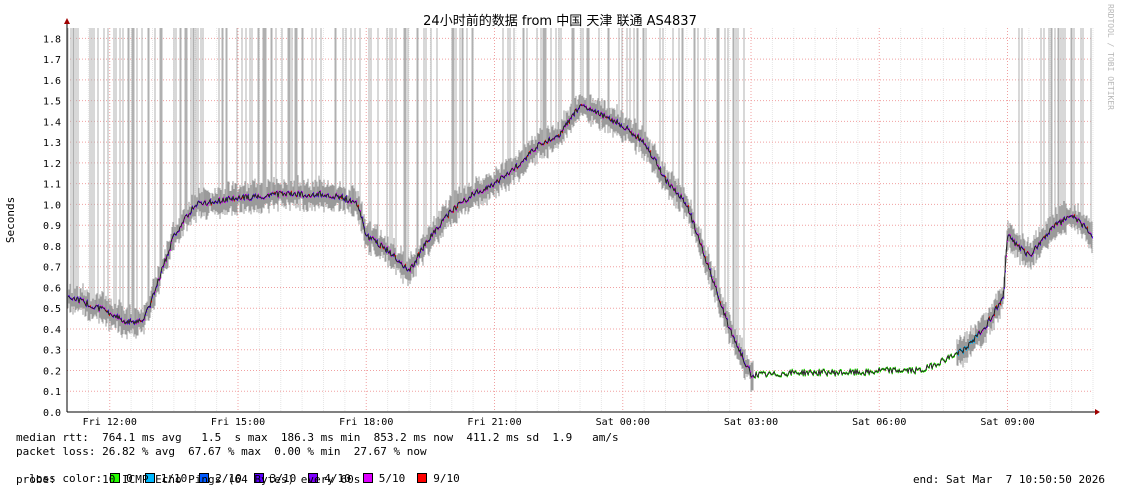 This screenshot has width=1121, height=494. Describe the element at coordinates (52, 102) in the screenshot. I see `y-tick-label: 1.5` at that location.